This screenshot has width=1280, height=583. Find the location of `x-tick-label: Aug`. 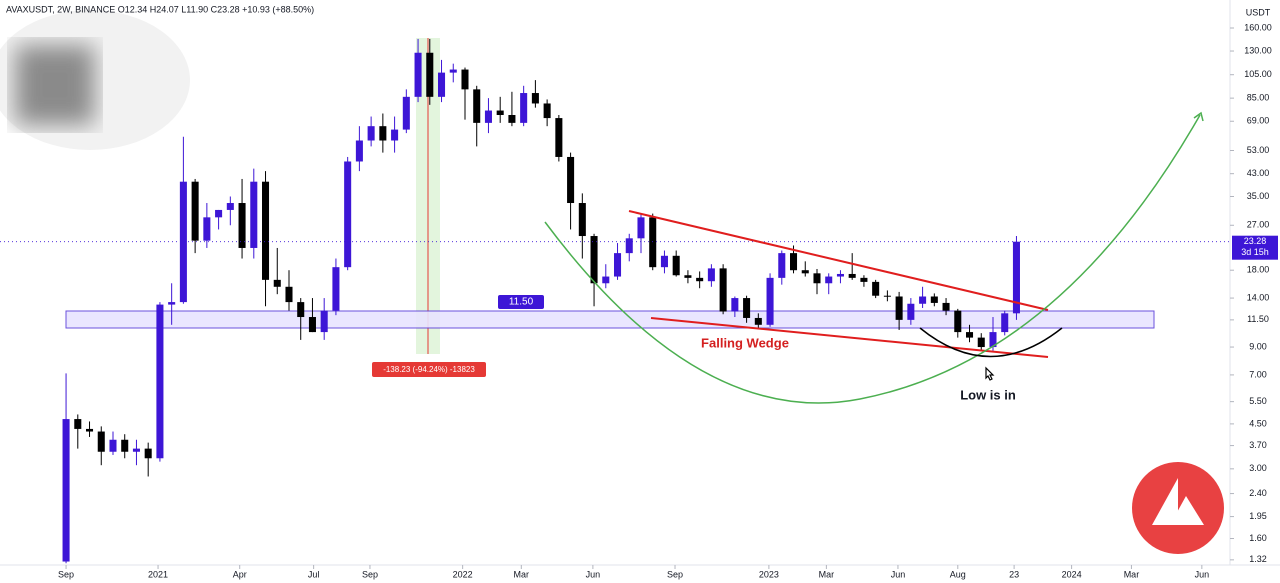

x-tick-label: Aug is located at coordinates (958, 574).